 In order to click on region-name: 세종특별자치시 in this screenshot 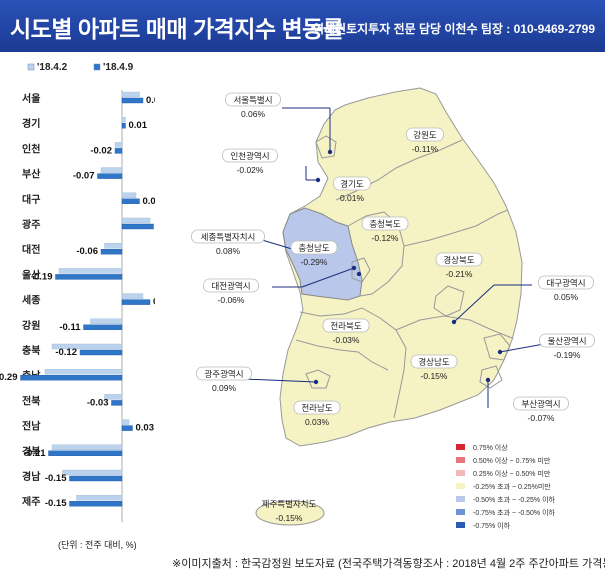, I will do `click(228, 237)`.